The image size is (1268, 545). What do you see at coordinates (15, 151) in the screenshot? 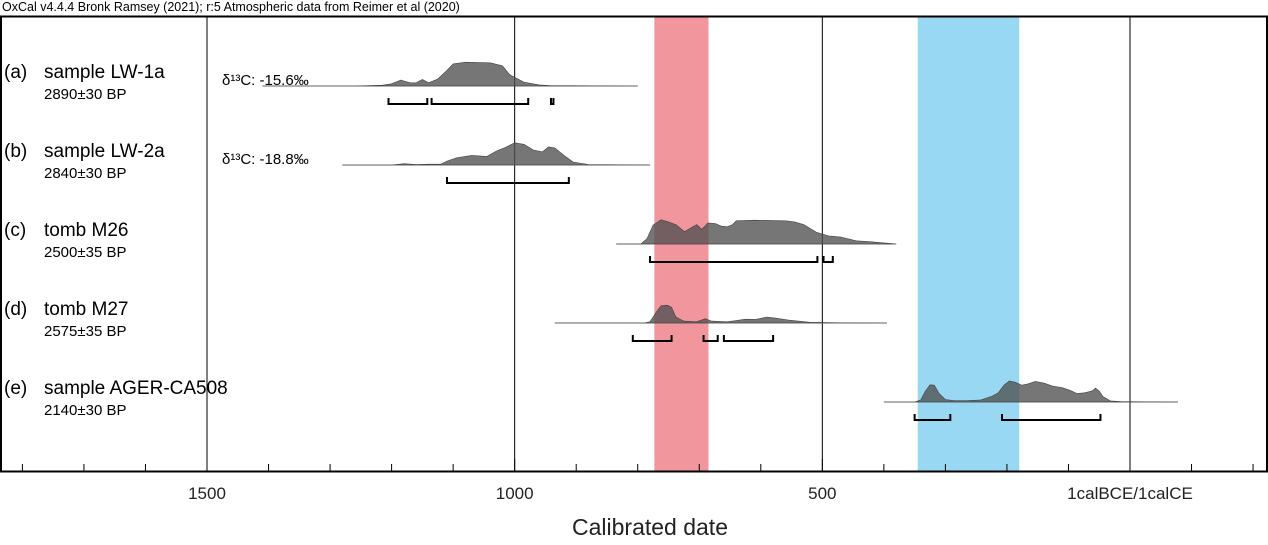
I see `series-tag: (b)` at bounding box center [15, 151].